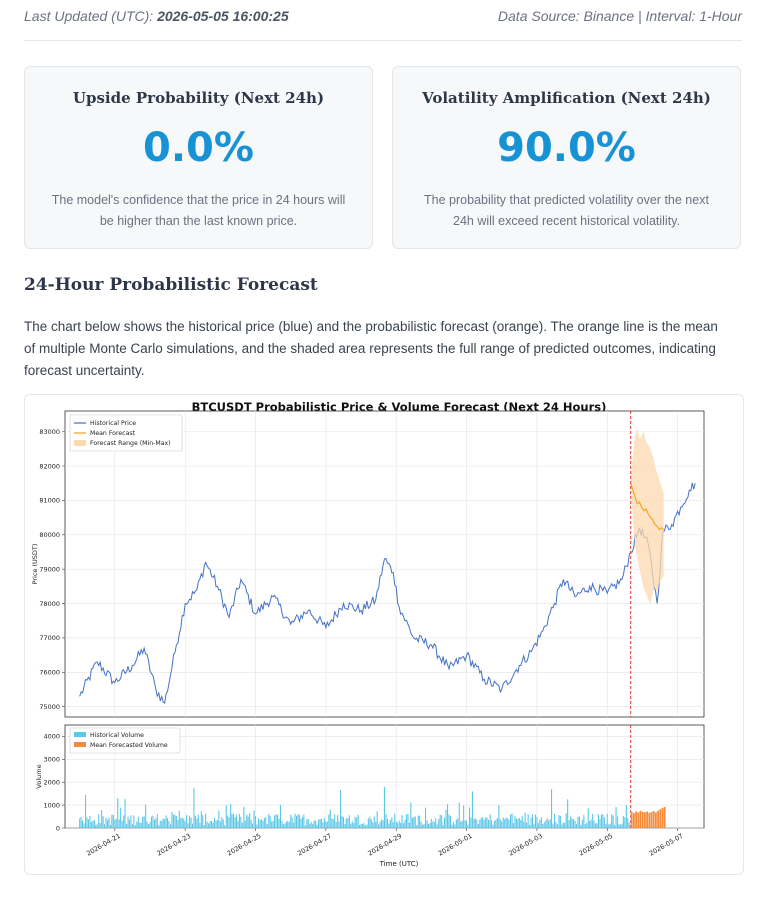  I want to click on volume-y-tick-label: 3000, so click(51, 760).